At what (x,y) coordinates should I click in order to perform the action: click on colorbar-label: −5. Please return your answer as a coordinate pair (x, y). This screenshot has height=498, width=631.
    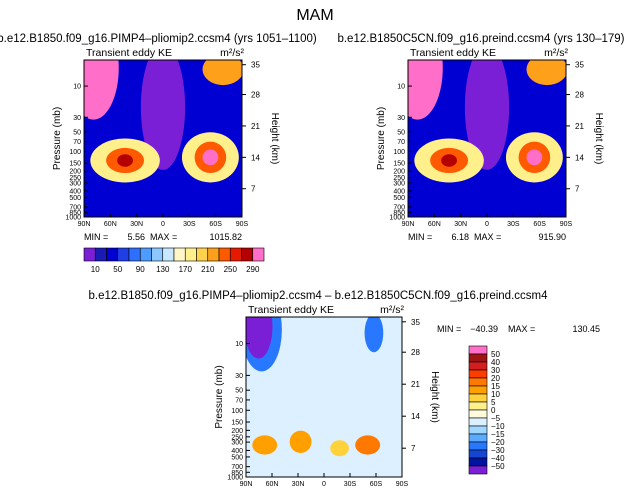
    Looking at the image, I should click on (496, 418).